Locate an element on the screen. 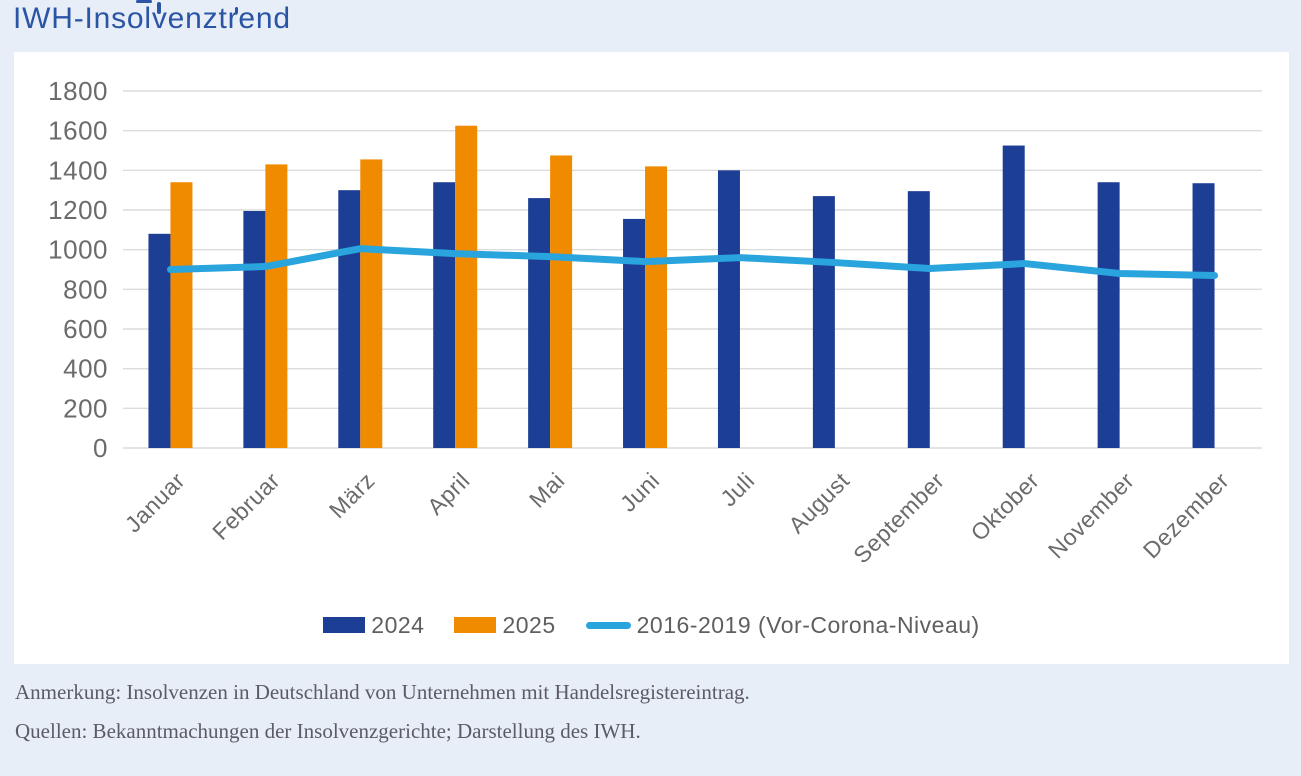 The width and height of the screenshot is (1301, 776). legend-item-2024: 2024 is located at coordinates (373, 625).